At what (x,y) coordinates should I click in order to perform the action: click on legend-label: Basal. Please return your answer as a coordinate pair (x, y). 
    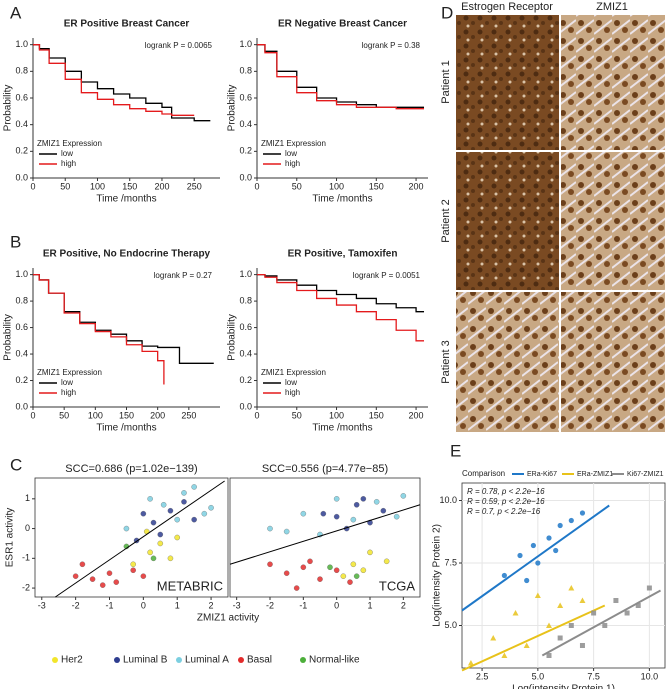
    Looking at the image, I should click on (259, 660).